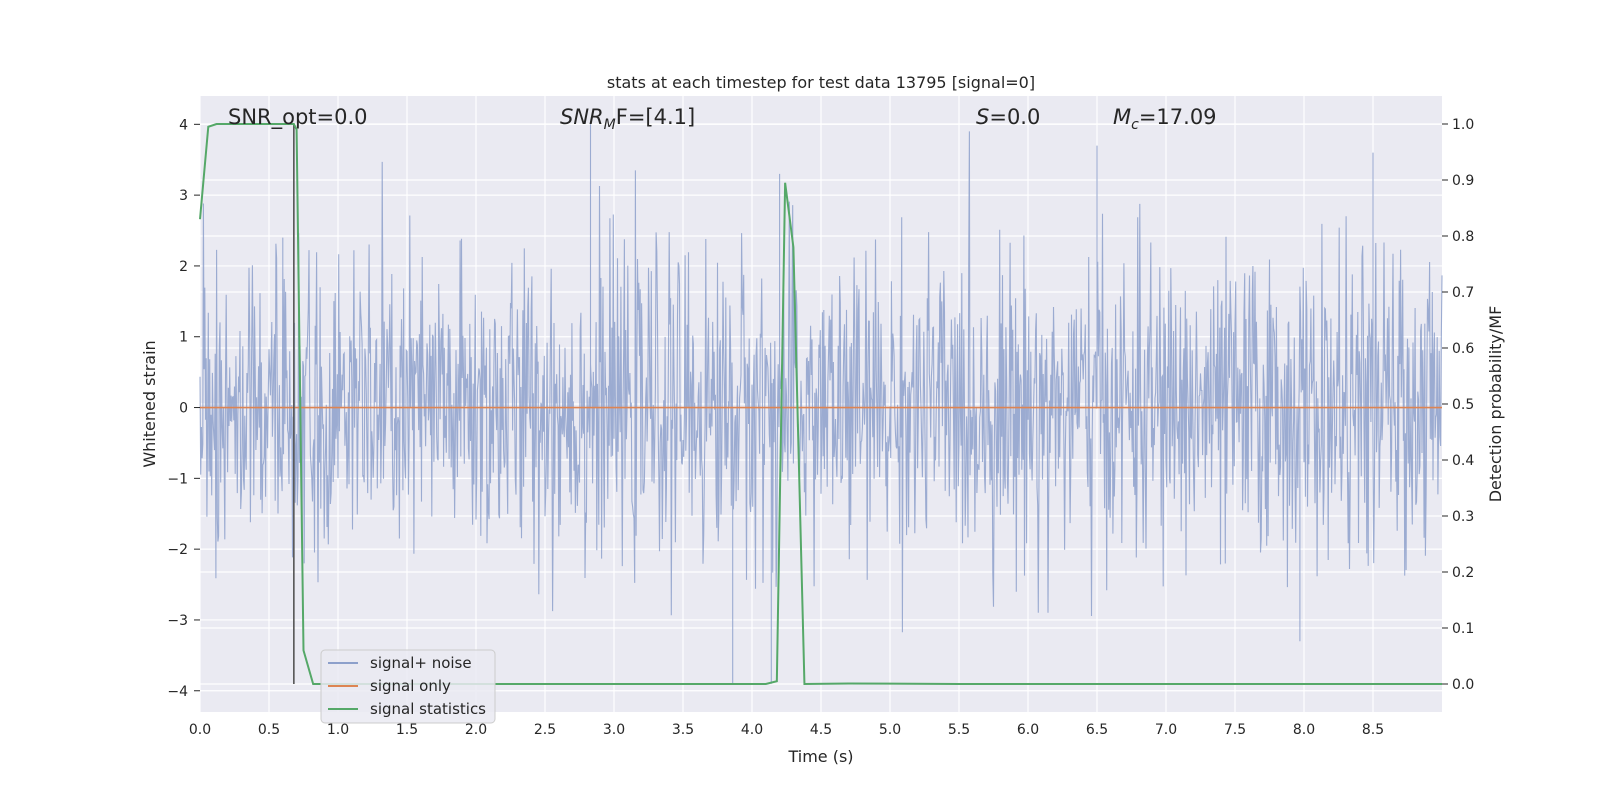  I want to click on x-tick-label: 0.0, so click(200, 730).